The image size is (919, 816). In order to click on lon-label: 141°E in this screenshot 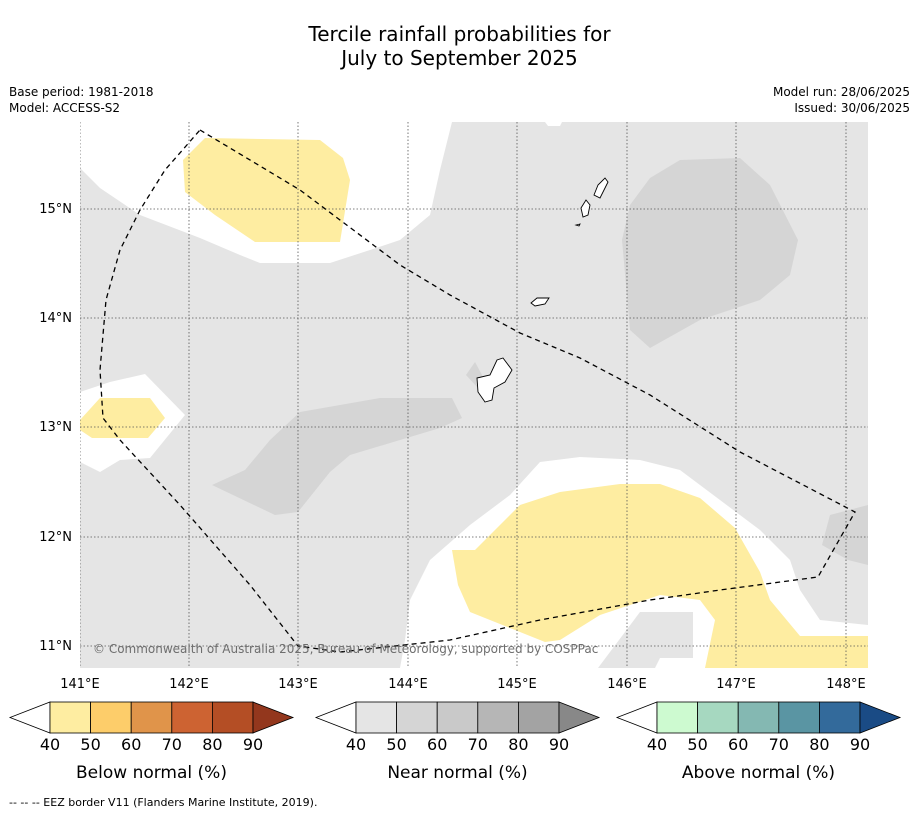, I will do `click(80, 684)`.